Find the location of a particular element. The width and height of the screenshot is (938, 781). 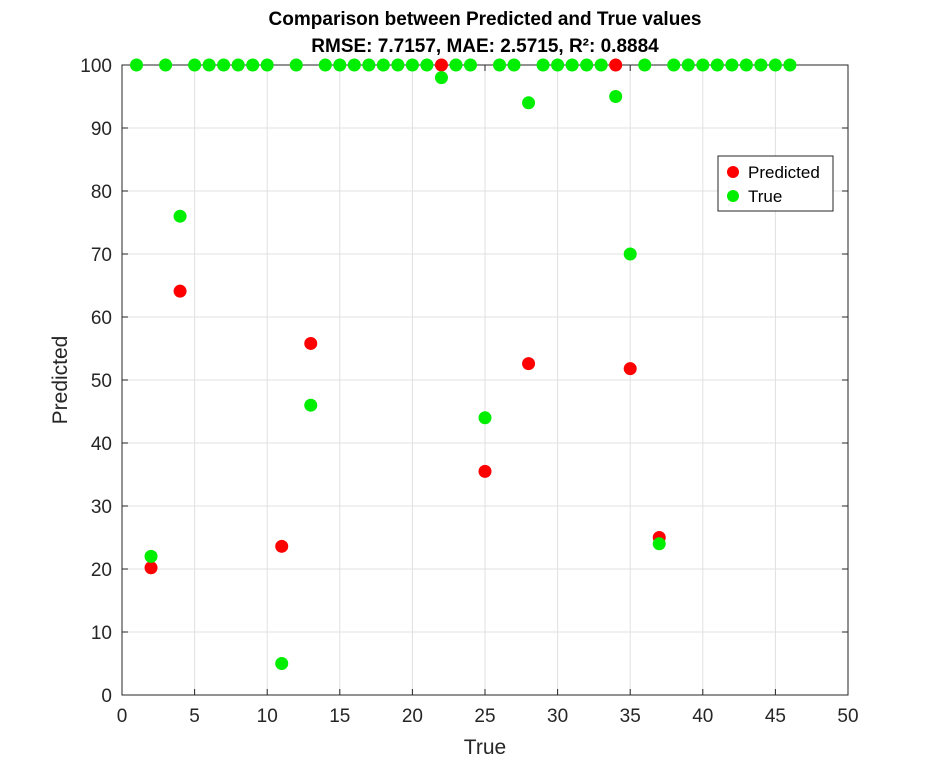

x-tick-label: 40 is located at coordinates (702, 716).